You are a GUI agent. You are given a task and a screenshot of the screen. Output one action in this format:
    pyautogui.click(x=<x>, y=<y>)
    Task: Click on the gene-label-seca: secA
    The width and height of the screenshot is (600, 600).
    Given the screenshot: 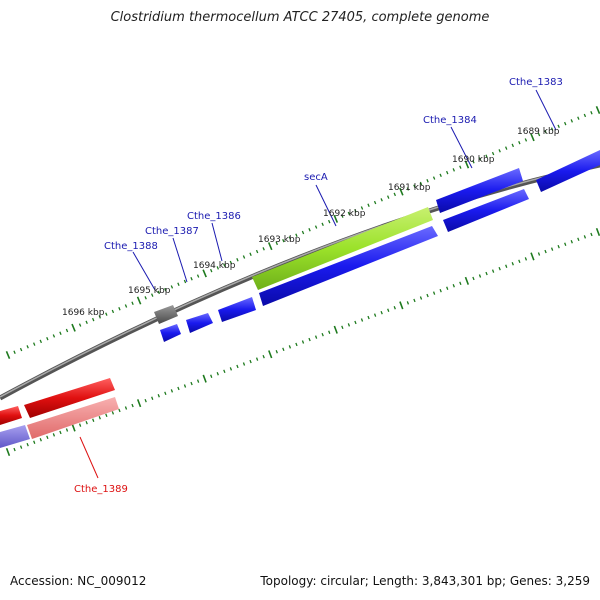 What is the action you would take?
    pyautogui.click(x=316, y=177)
    